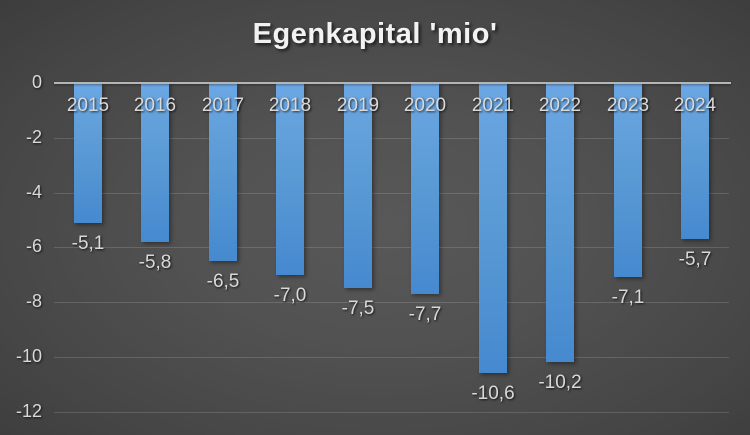 The image size is (750, 435). Describe the element at coordinates (391, 302) in the screenshot. I see `gridline--8` at that location.